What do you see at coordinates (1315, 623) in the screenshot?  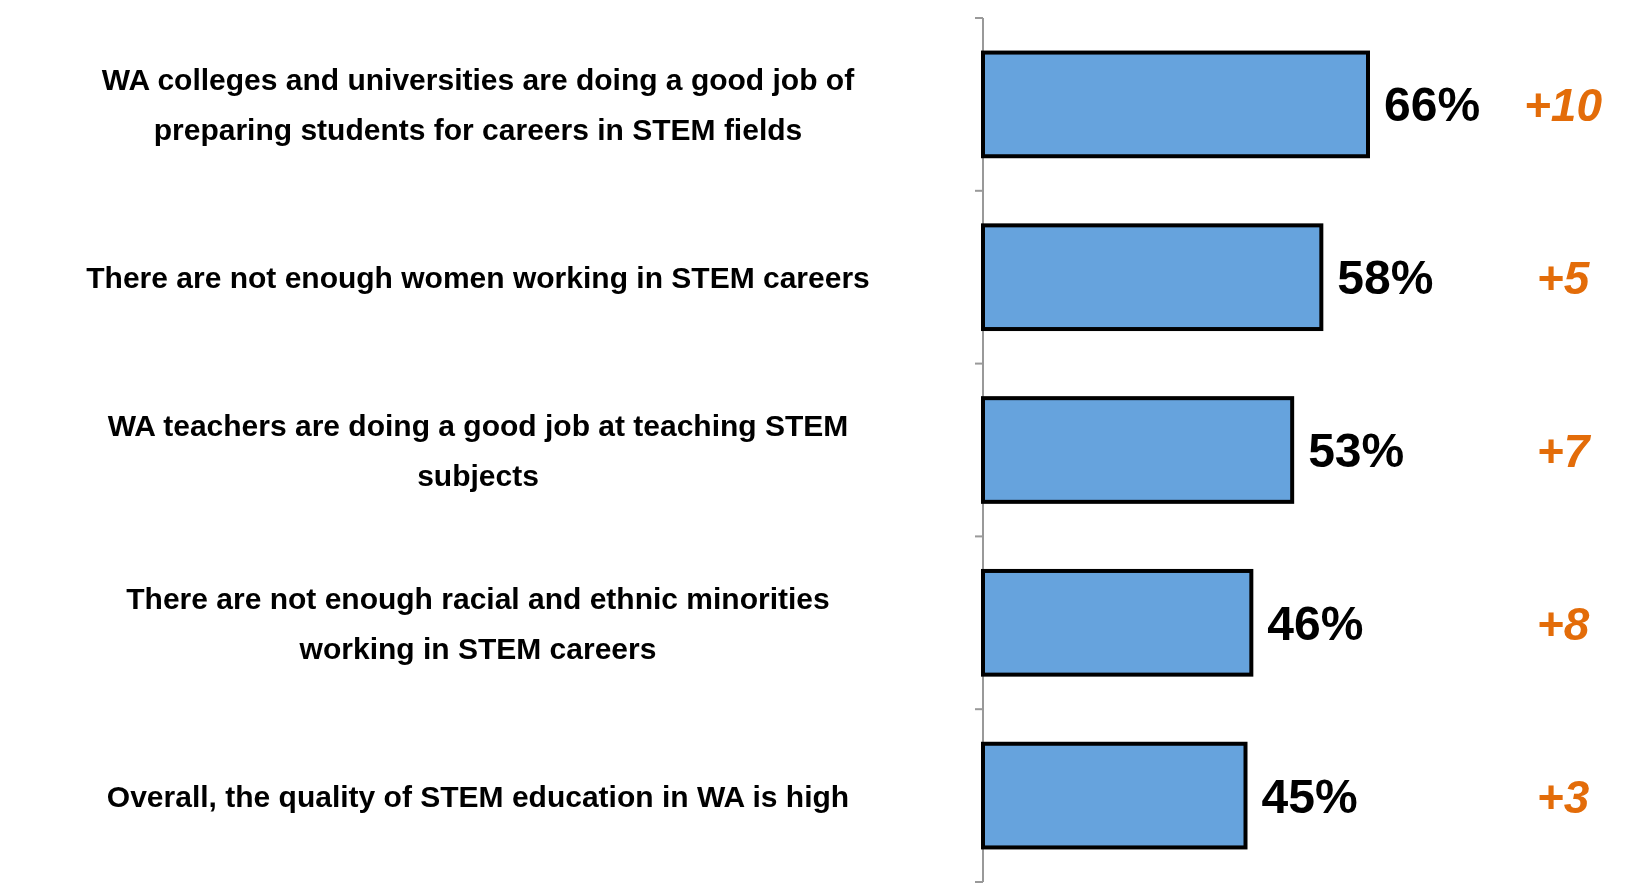 I see `data-label: 46%` at bounding box center [1315, 623].